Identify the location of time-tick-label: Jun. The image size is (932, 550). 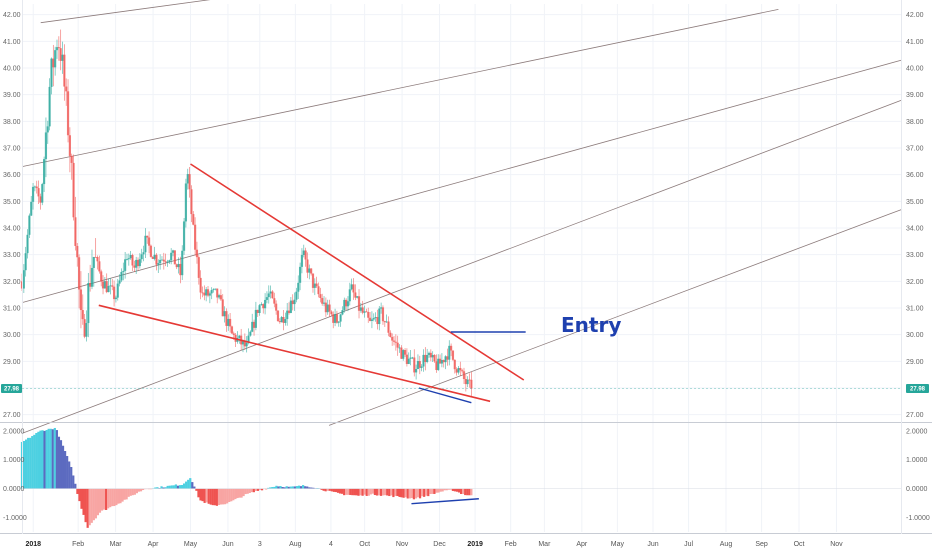
(652, 544).